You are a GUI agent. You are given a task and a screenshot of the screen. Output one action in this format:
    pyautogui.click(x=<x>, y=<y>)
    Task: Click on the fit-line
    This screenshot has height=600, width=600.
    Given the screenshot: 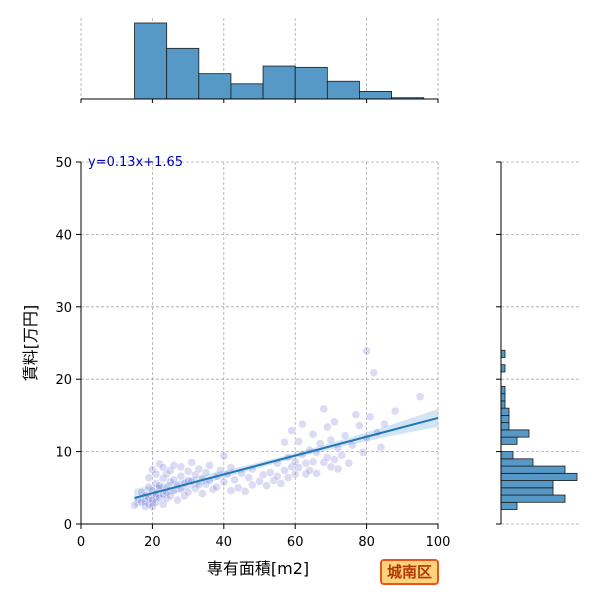 What is the action you would take?
    pyautogui.click(x=286, y=457)
    